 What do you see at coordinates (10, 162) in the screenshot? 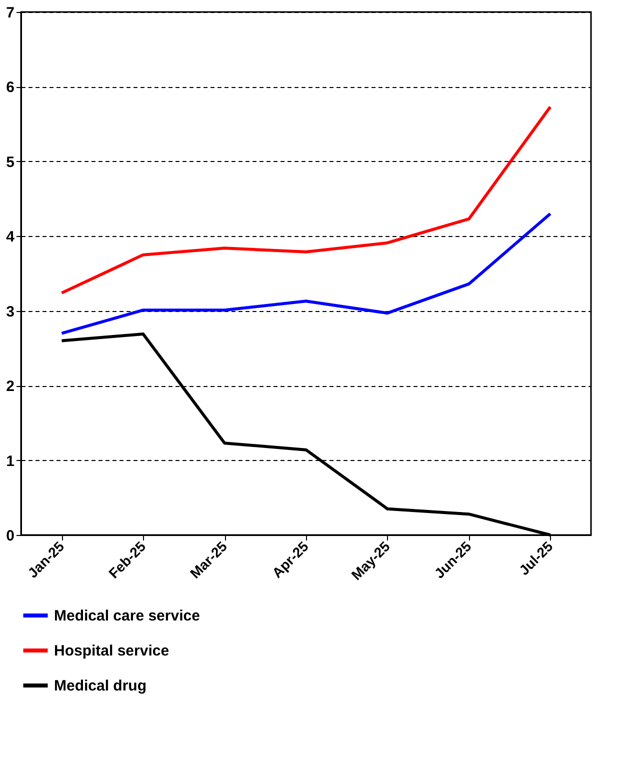
I see `y-tick-label: 5` at bounding box center [10, 162].